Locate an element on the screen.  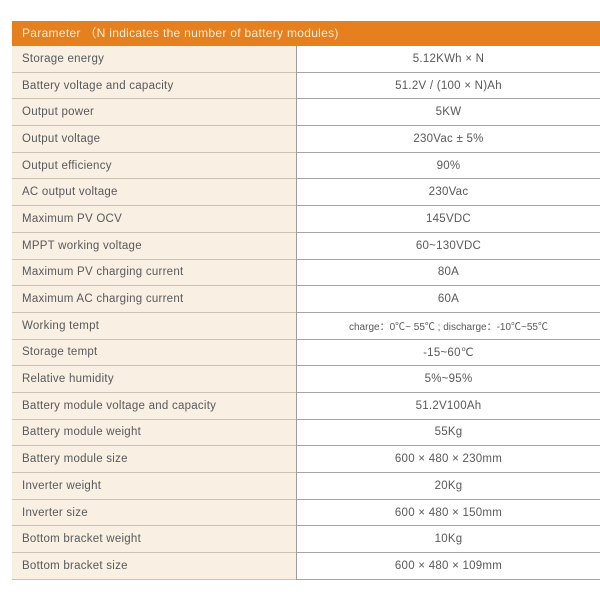
param-label-cell: MPPT working voltage is located at coordinates (154, 246).